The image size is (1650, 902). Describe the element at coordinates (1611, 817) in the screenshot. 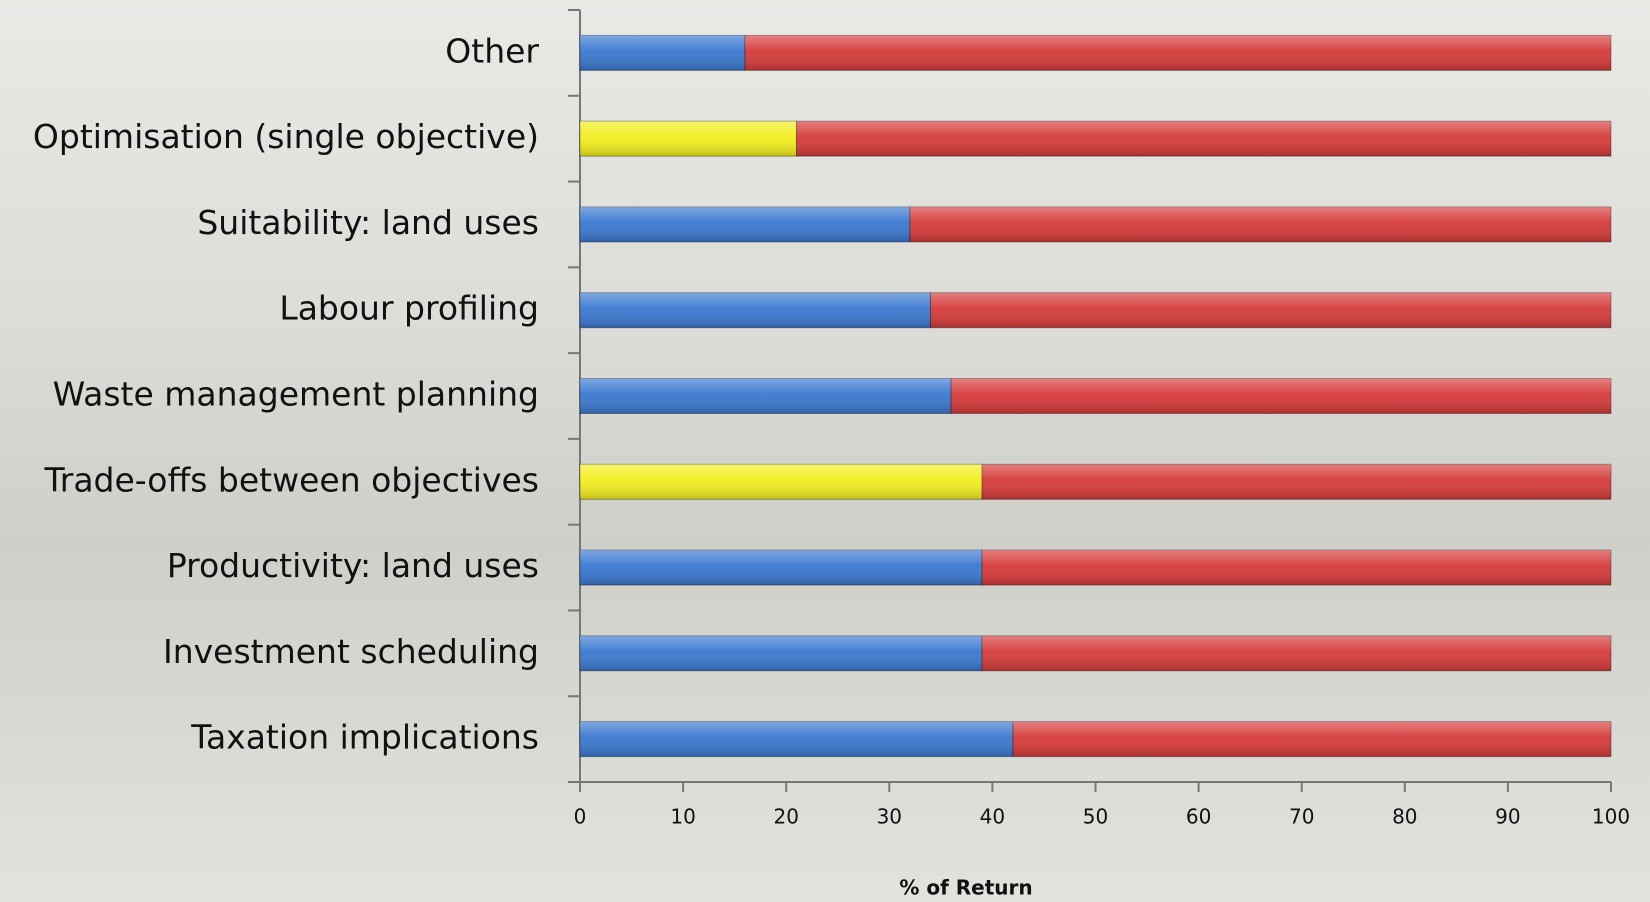

I see `x-tick-label: 100` at that location.